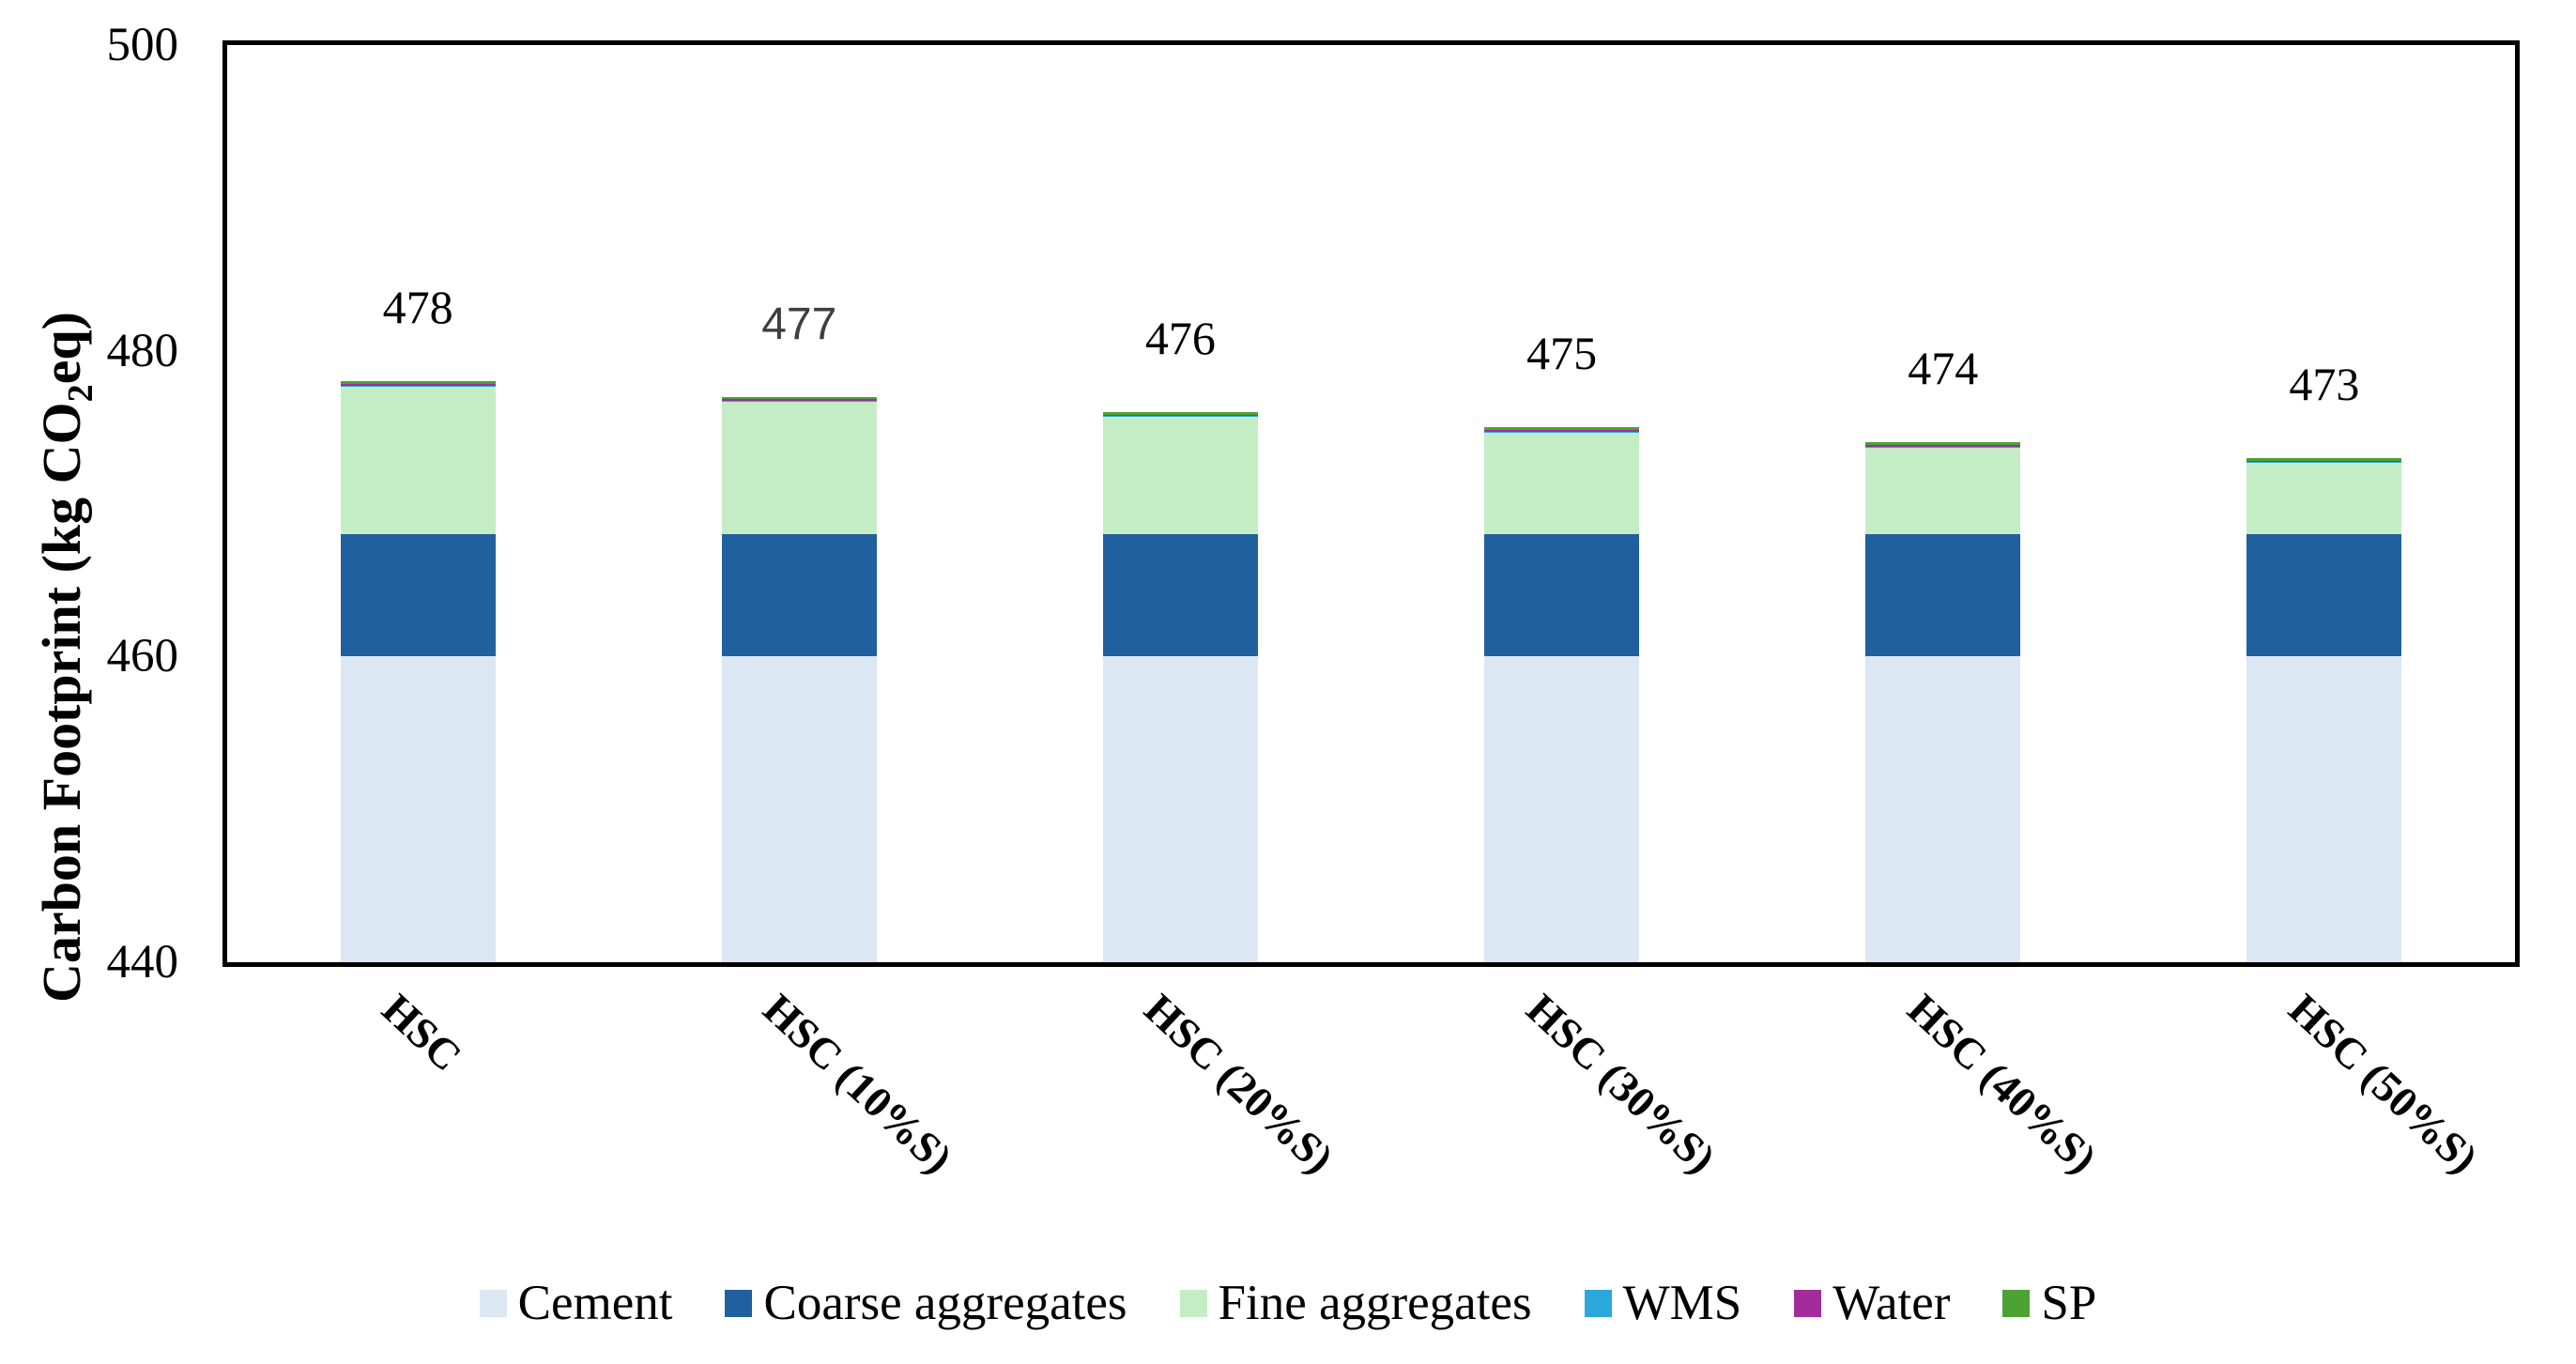  I want to click on bar-value-label-hsc-50-s: 473, so click(2324, 383).